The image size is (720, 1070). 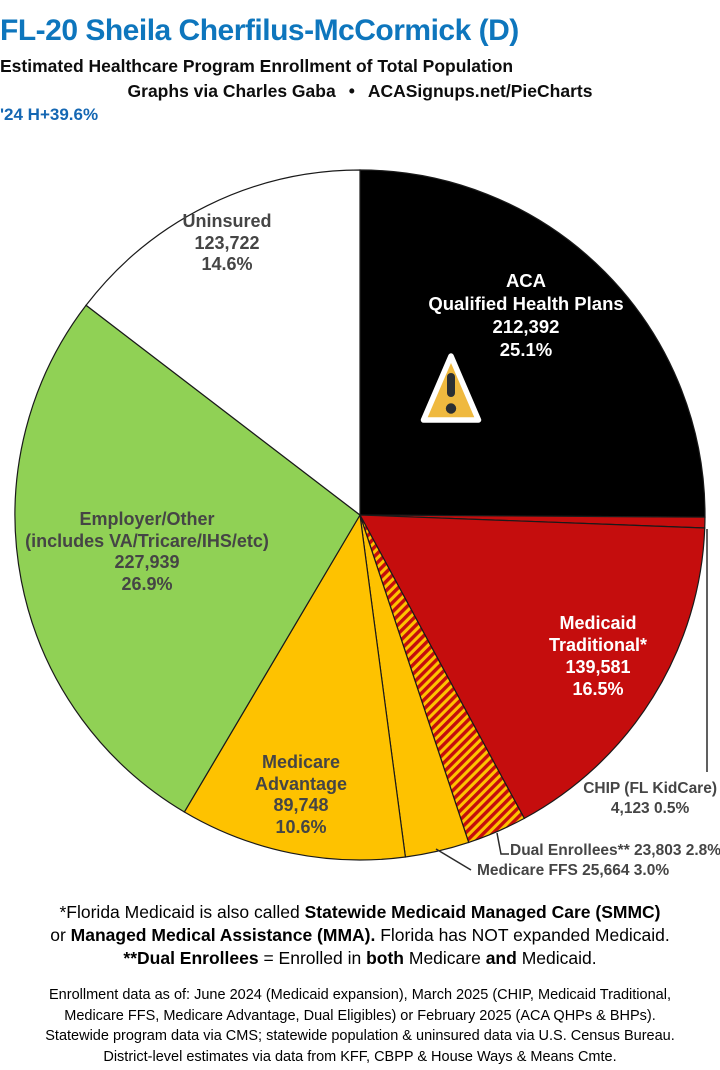 What do you see at coordinates (453, 859) in the screenshot?
I see `ffs-leader-line` at bounding box center [453, 859].